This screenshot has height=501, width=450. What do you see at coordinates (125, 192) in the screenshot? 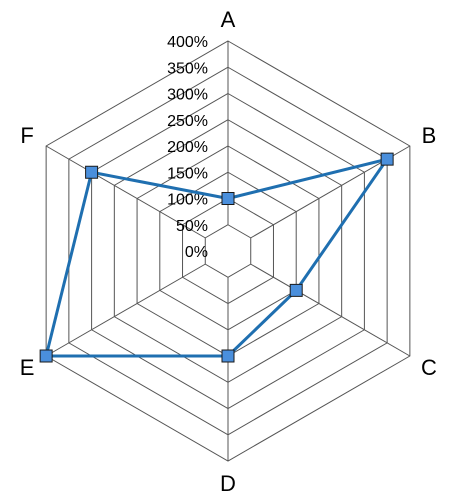
I see `spoke-F` at bounding box center [125, 192].